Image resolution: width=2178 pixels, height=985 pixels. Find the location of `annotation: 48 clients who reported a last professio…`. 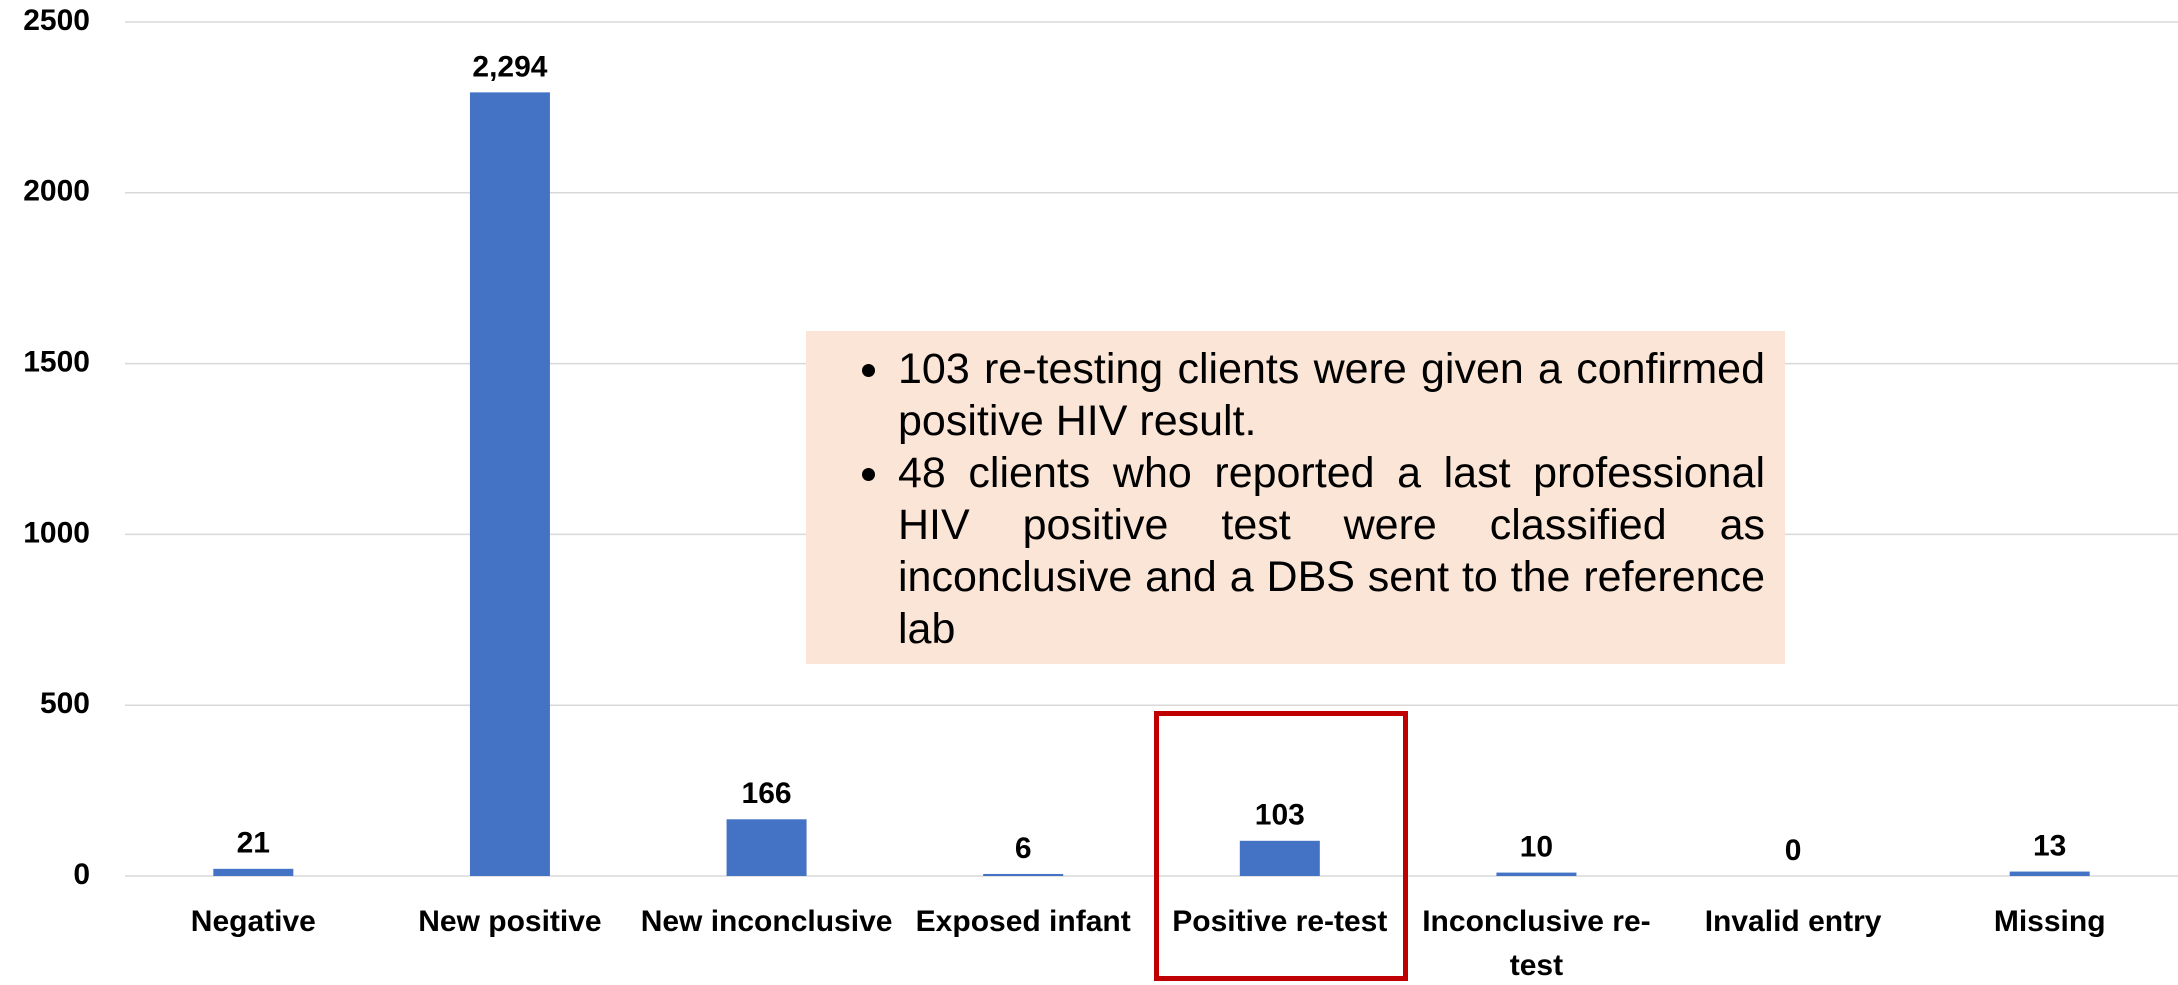

annotation: 48 clients who reported a last professio… is located at coordinates (1329, 551).